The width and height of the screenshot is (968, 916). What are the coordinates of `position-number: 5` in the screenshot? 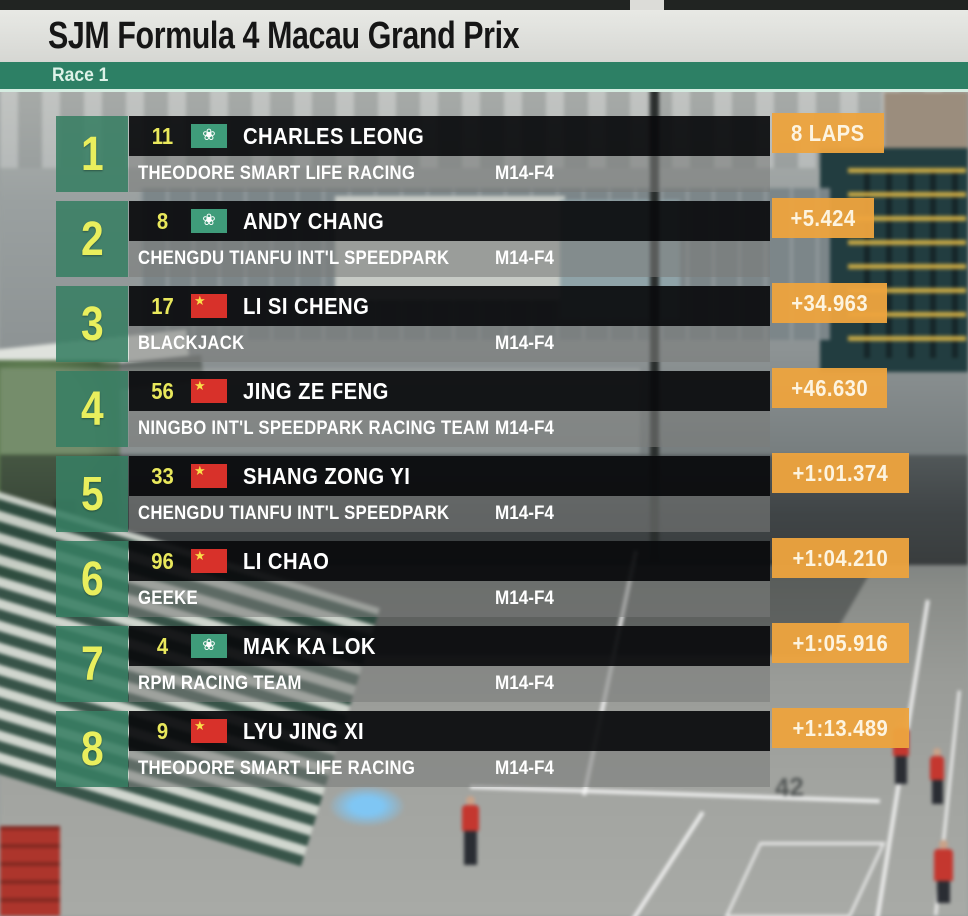 It's located at (92, 494).